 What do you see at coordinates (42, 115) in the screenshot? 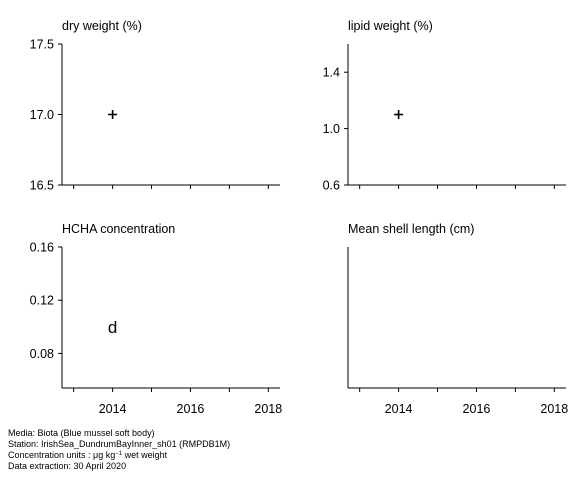
I see `y-tick-label: 17.0` at bounding box center [42, 115].